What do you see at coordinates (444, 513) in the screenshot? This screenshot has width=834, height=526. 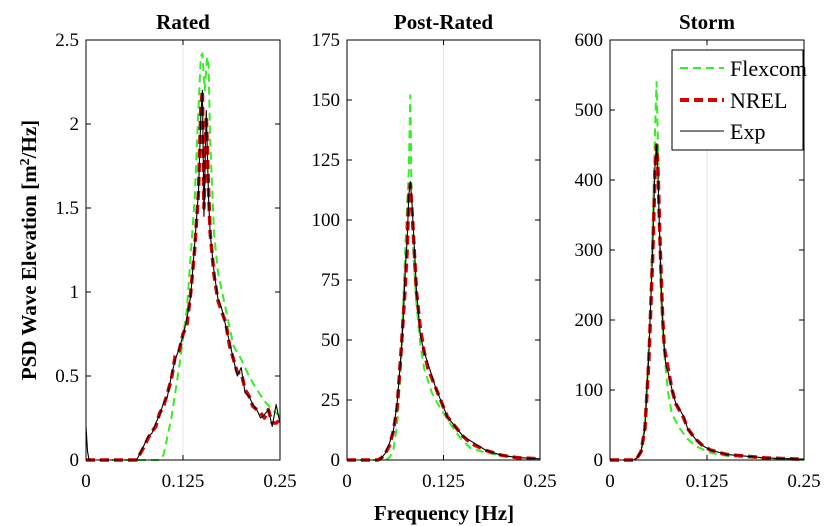 I see `x-axis-label: Frequency [Hz]` at bounding box center [444, 513].